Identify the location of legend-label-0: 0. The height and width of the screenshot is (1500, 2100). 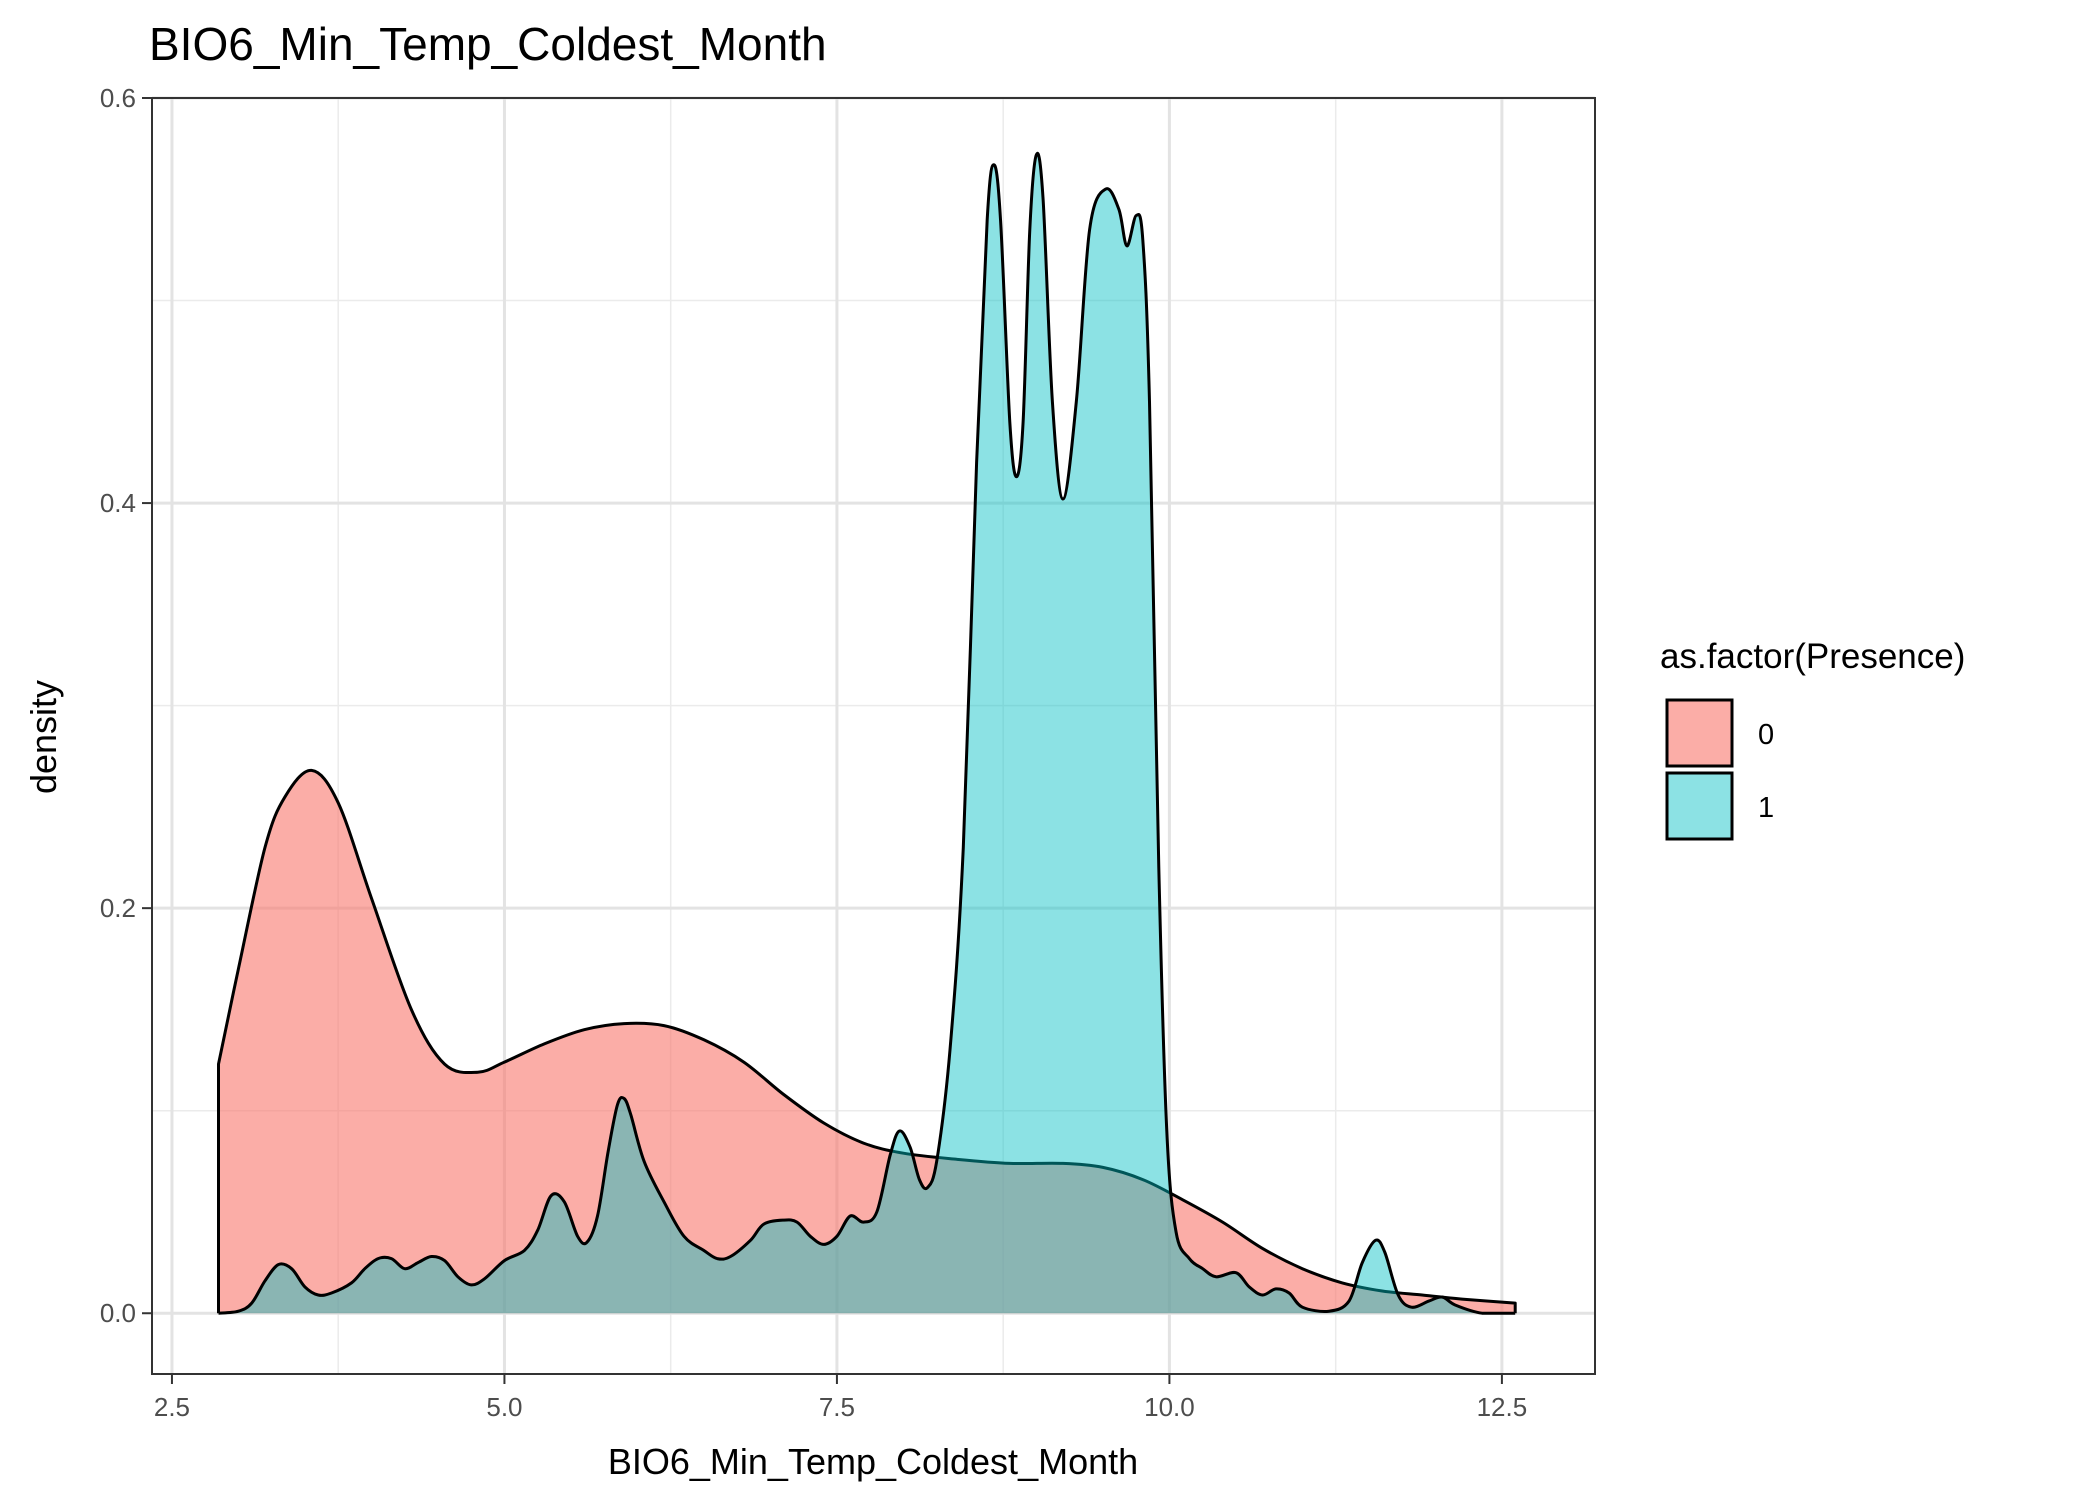
(1766, 735).